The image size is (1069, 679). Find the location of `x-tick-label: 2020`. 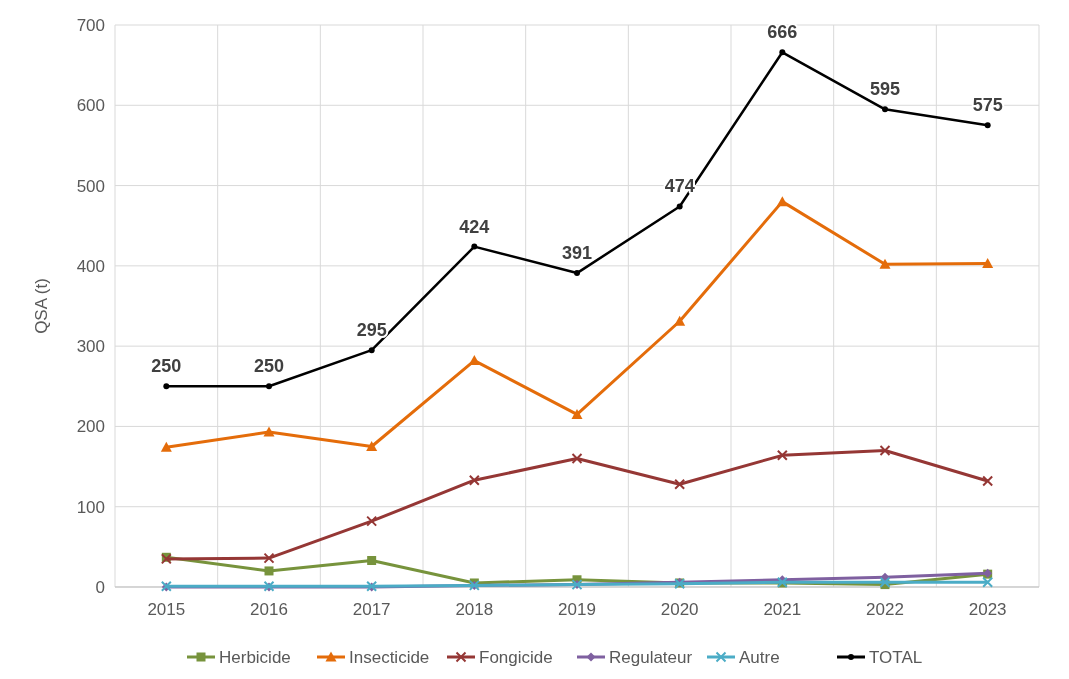

x-tick-label: 2020 is located at coordinates (679, 609).